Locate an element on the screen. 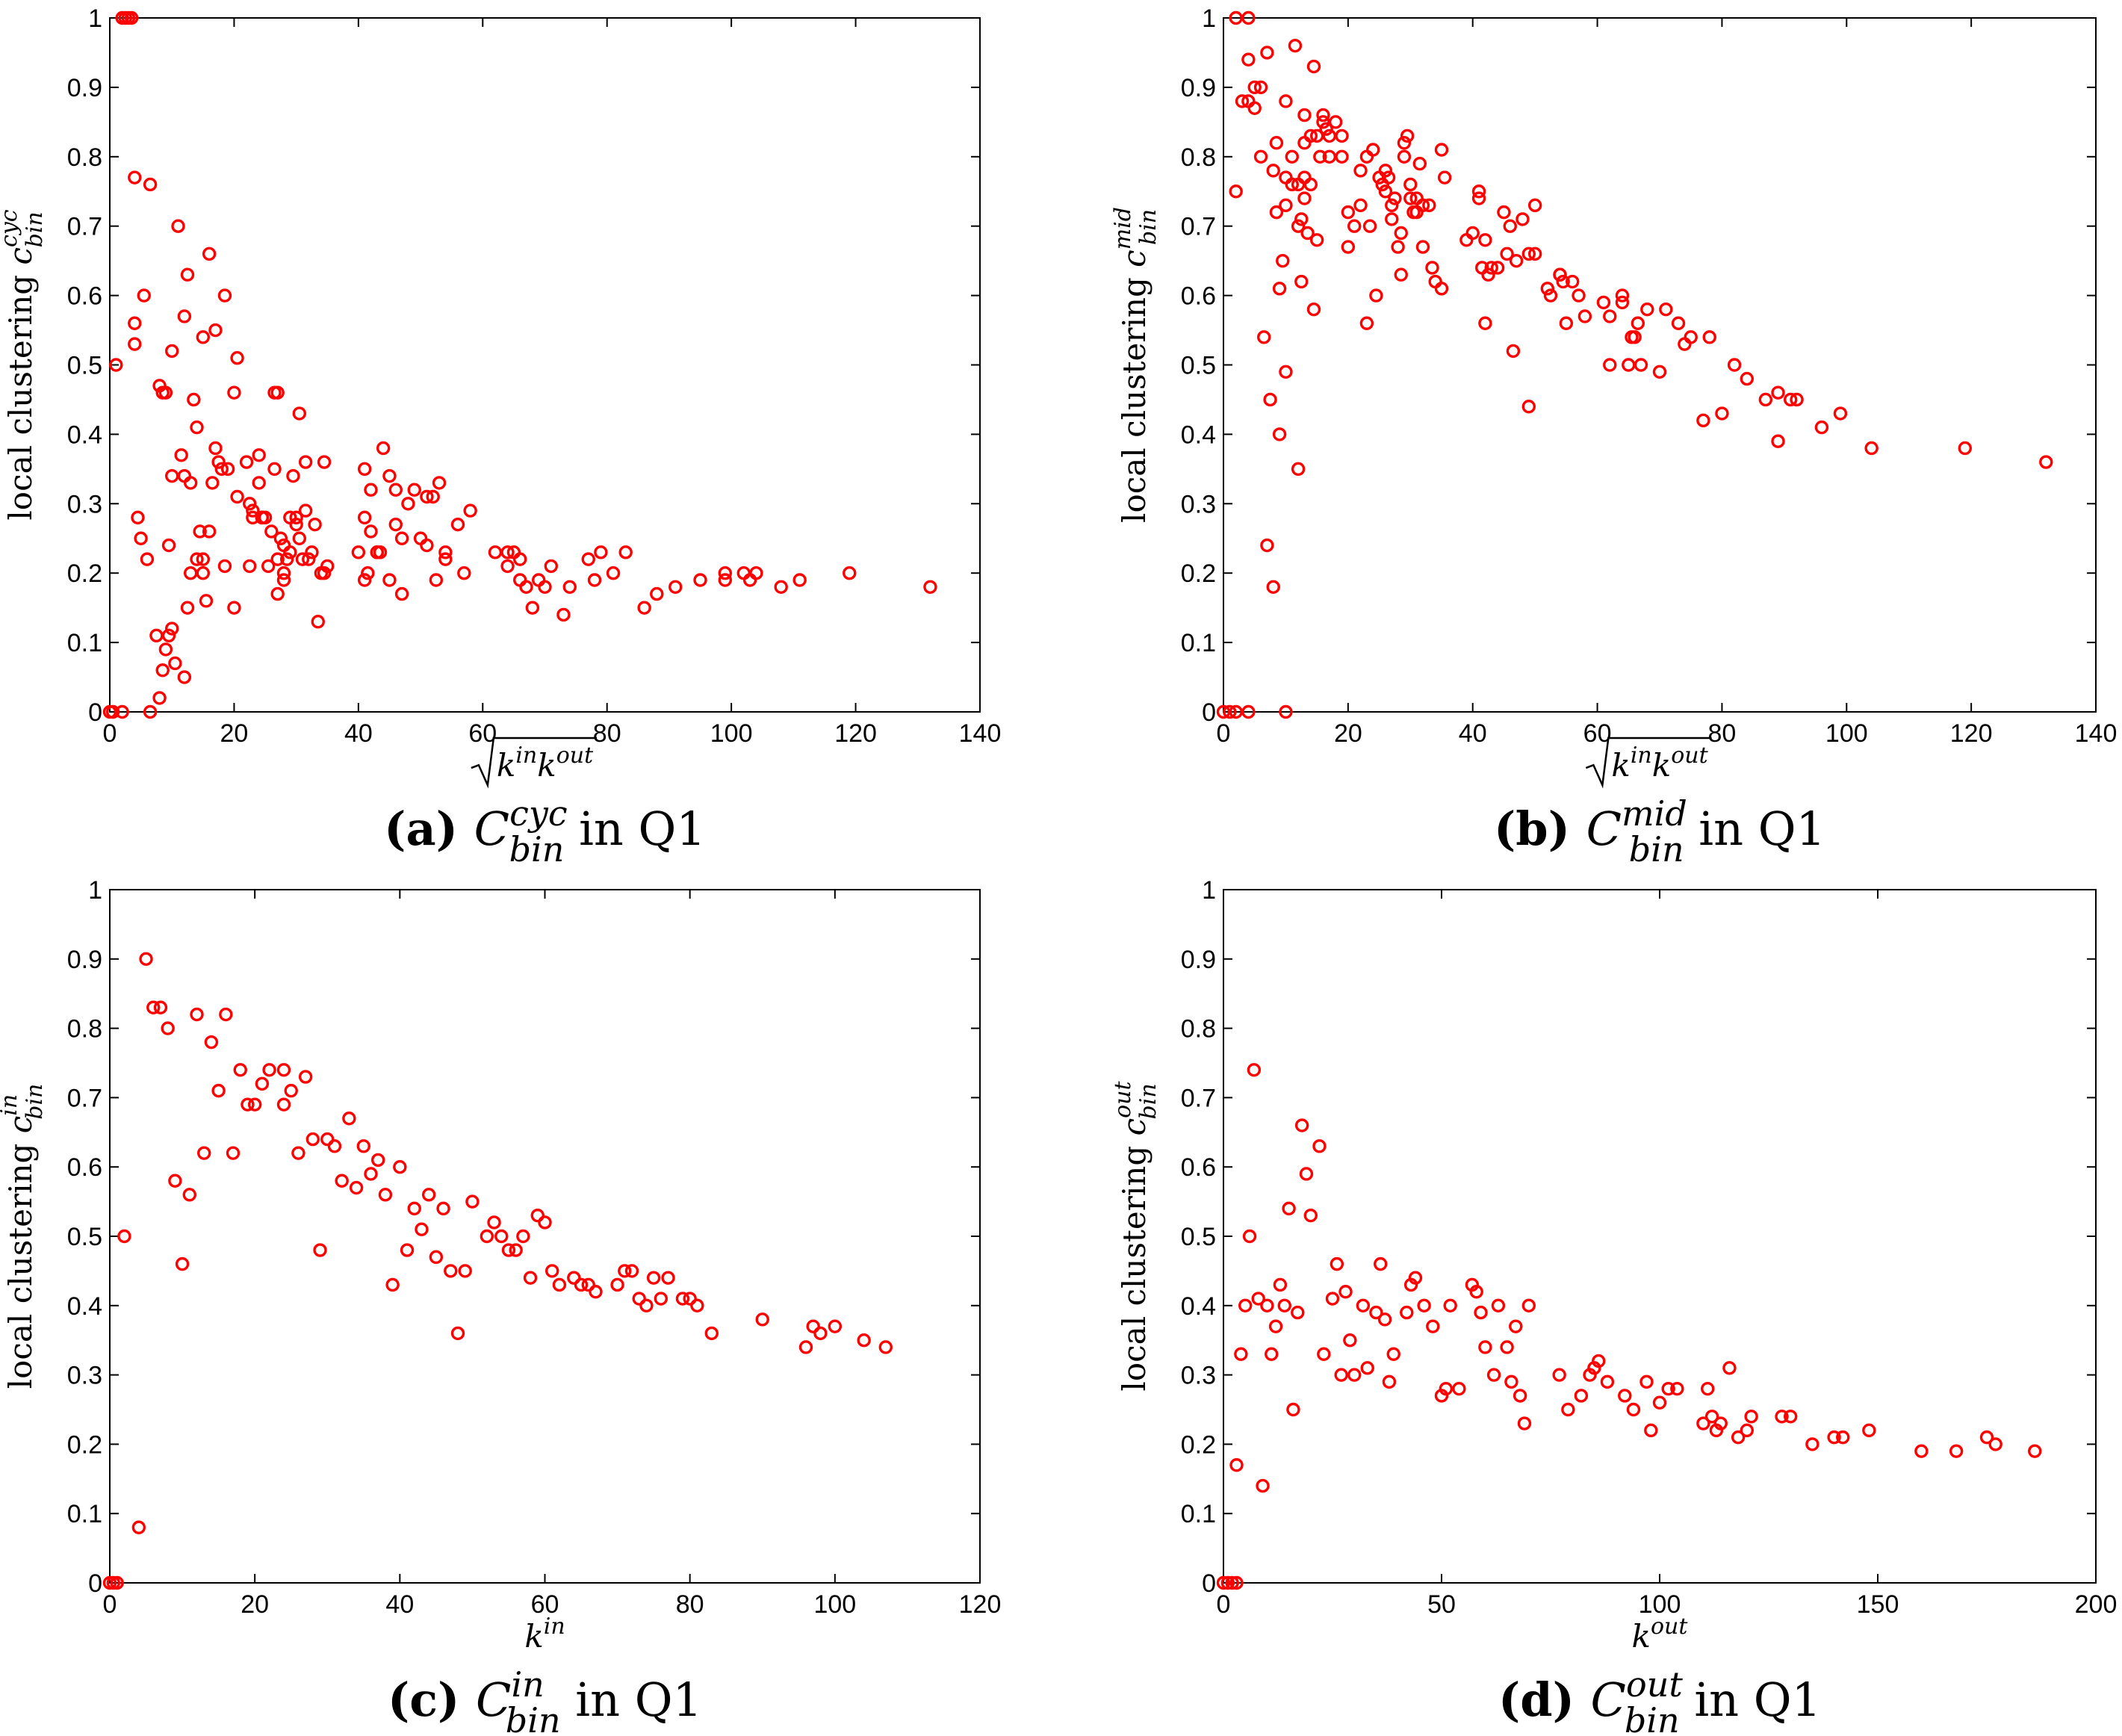  y-axis-symbol: c is located at coordinates (20, 1125).